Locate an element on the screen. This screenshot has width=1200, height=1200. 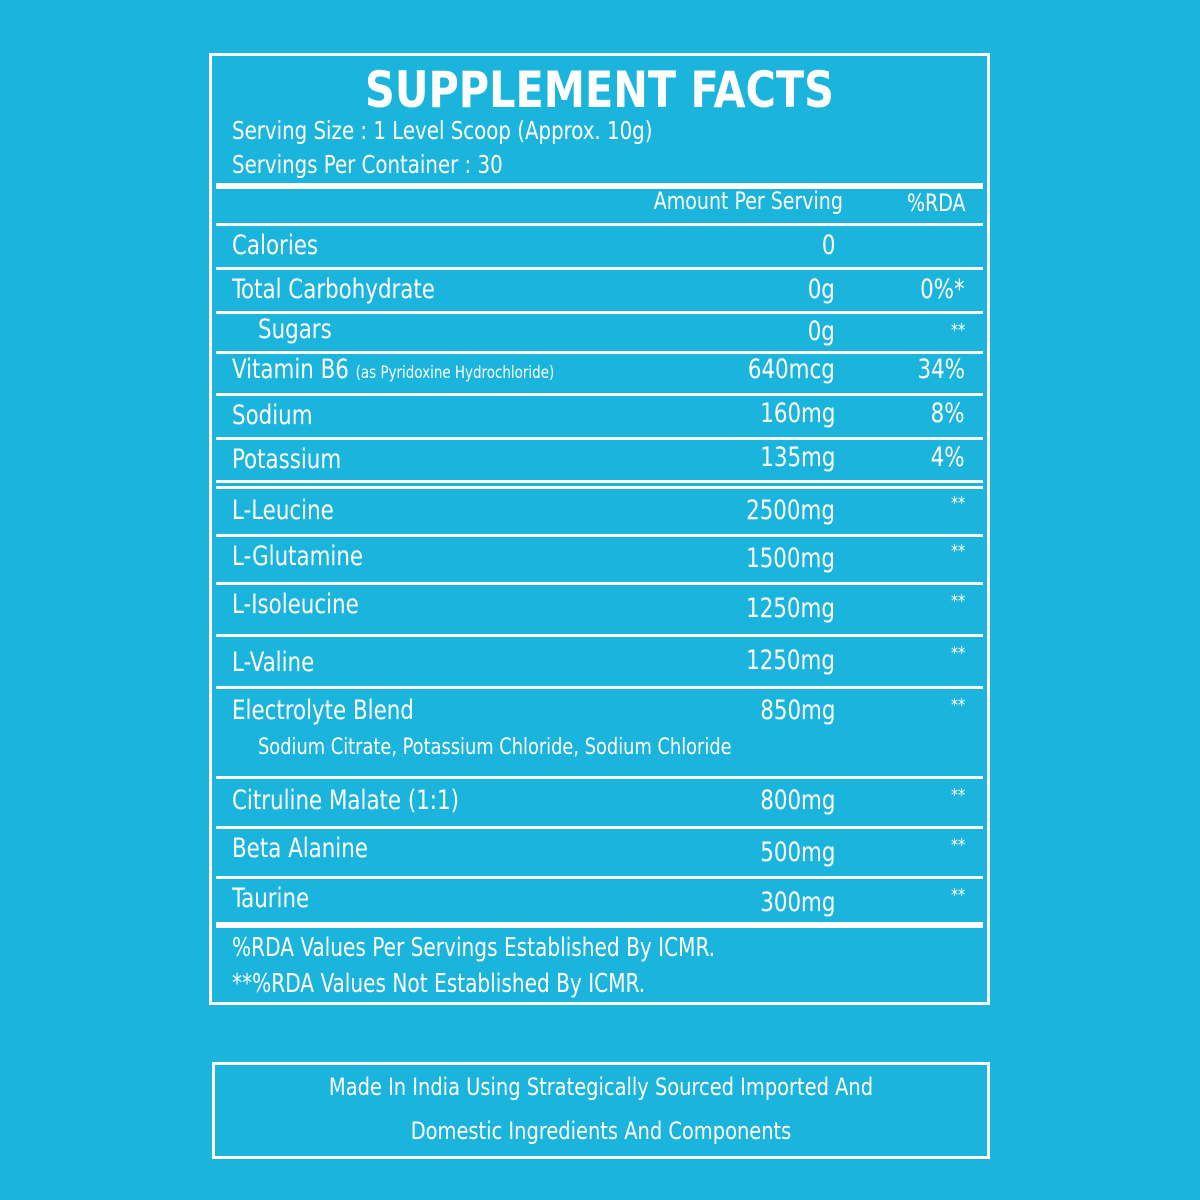
table-row: L-Isoleucine 1250mg ** is located at coordinates (599, 608).